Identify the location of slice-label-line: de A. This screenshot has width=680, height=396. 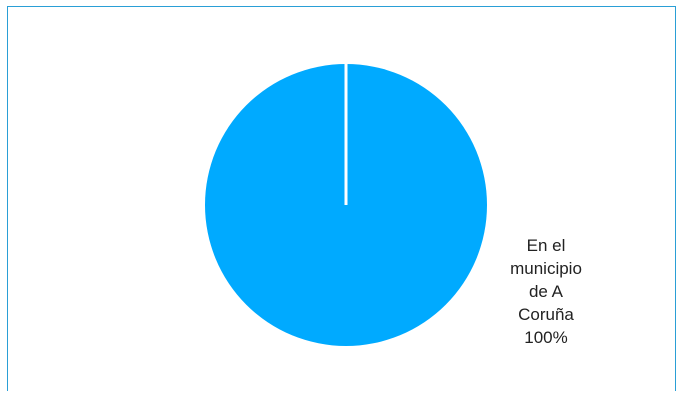
(546, 291).